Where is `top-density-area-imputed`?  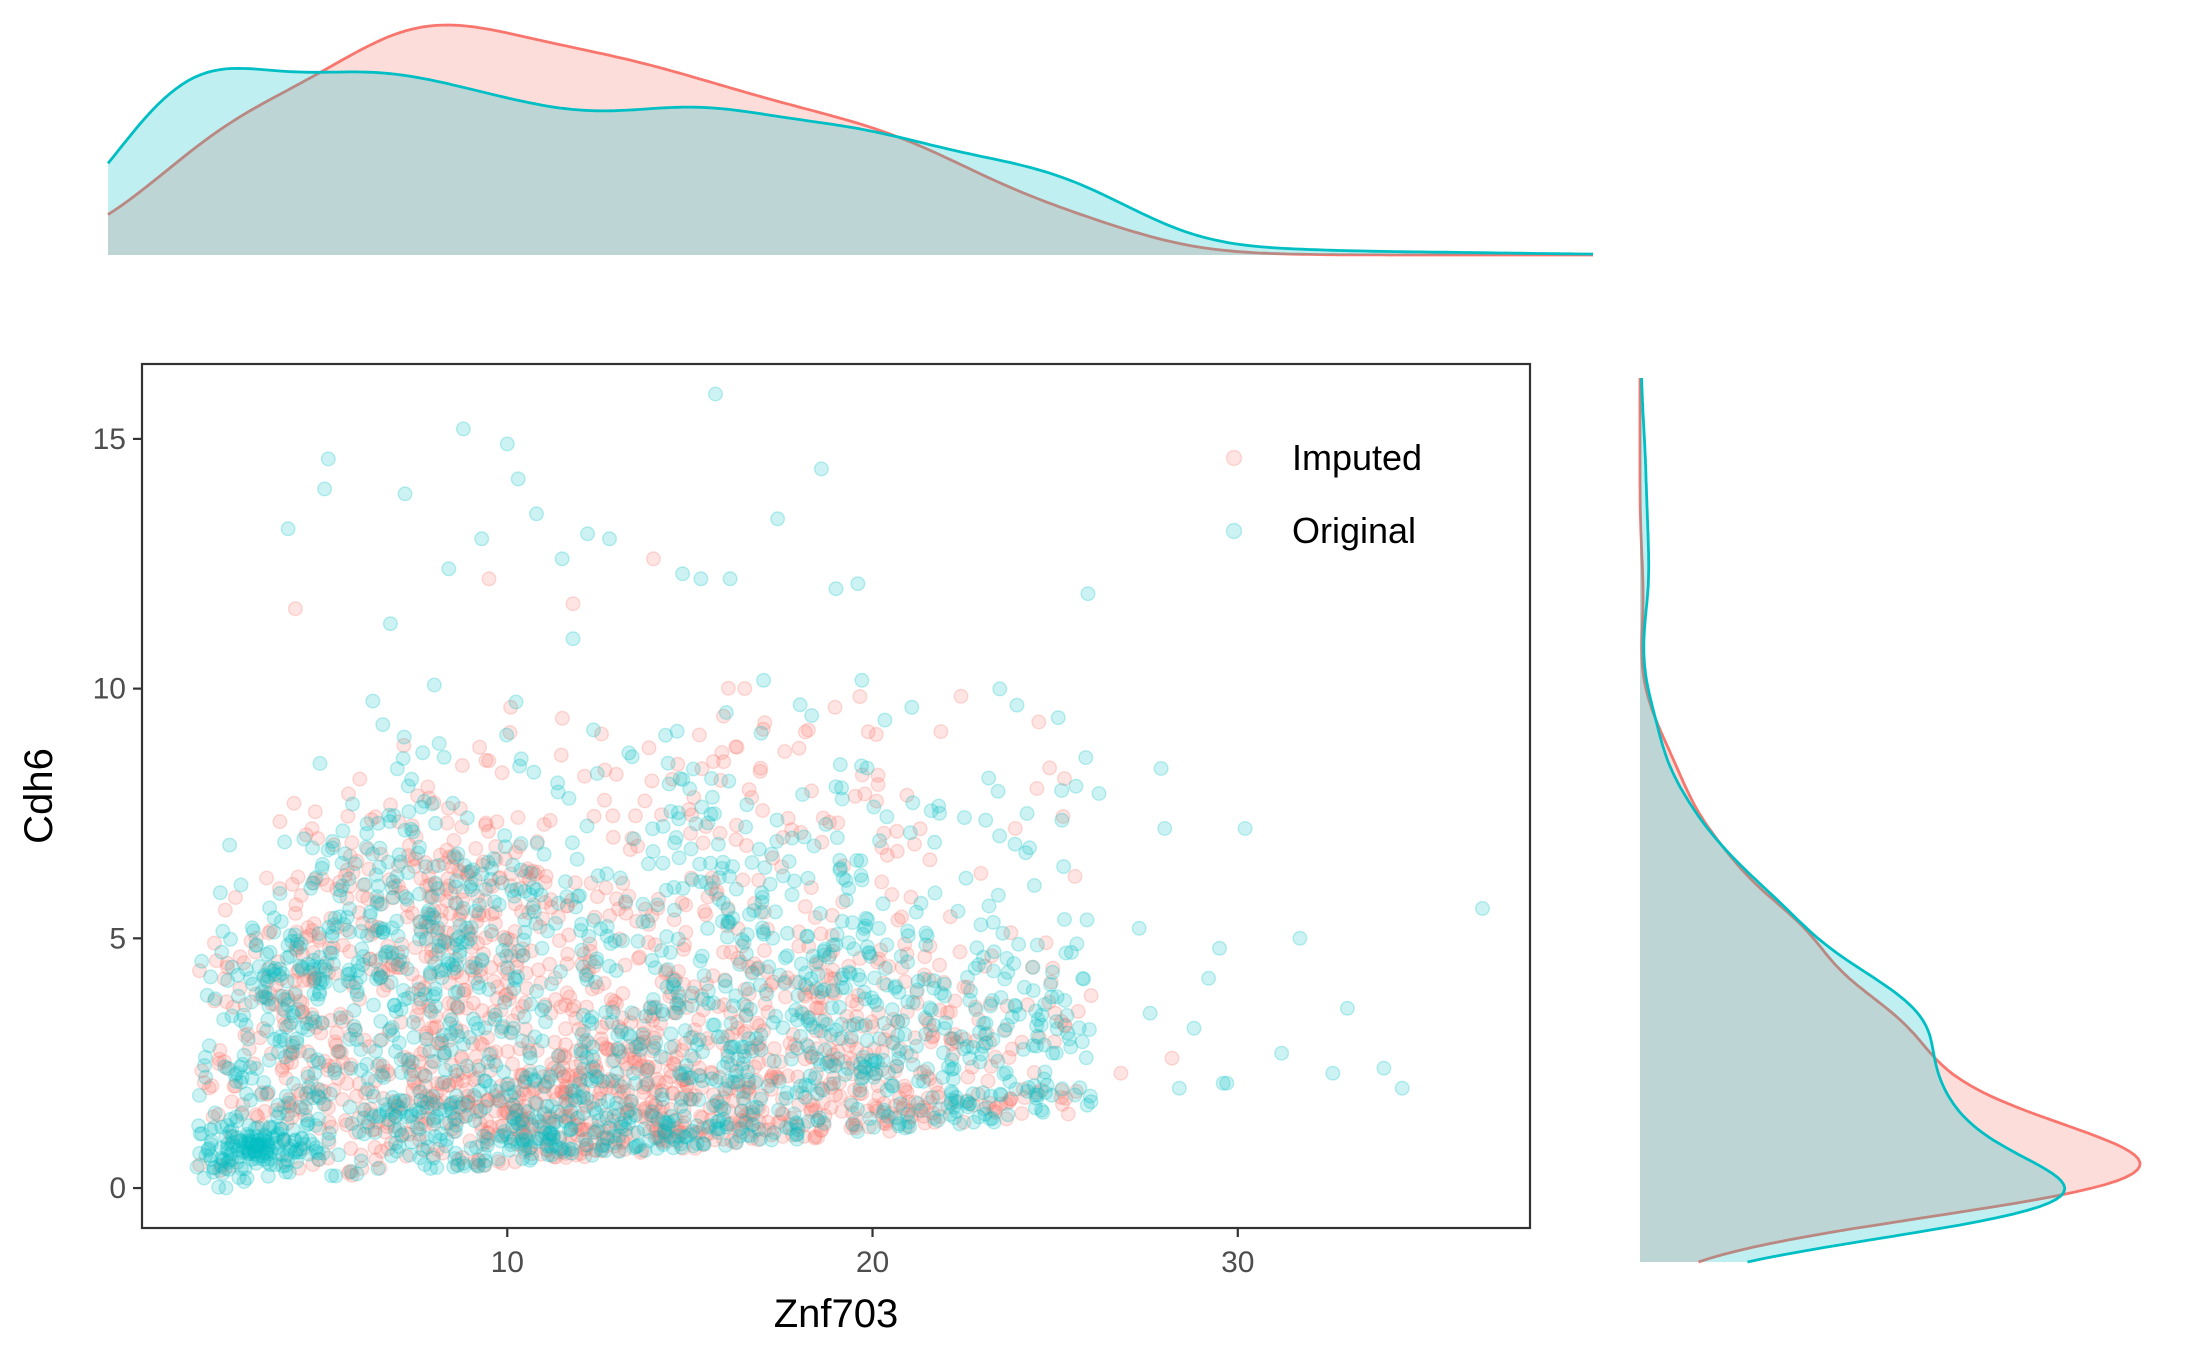 top-density-area-imputed is located at coordinates (850, 140).